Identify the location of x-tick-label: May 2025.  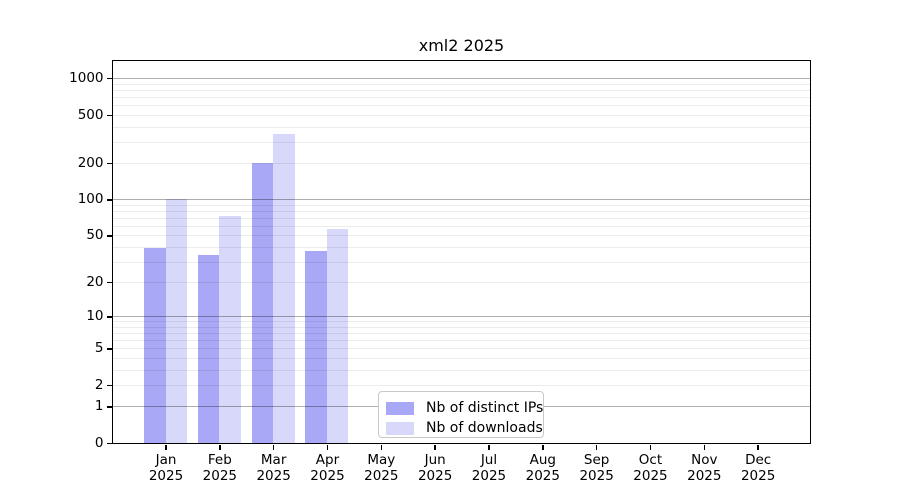
(381, 468).